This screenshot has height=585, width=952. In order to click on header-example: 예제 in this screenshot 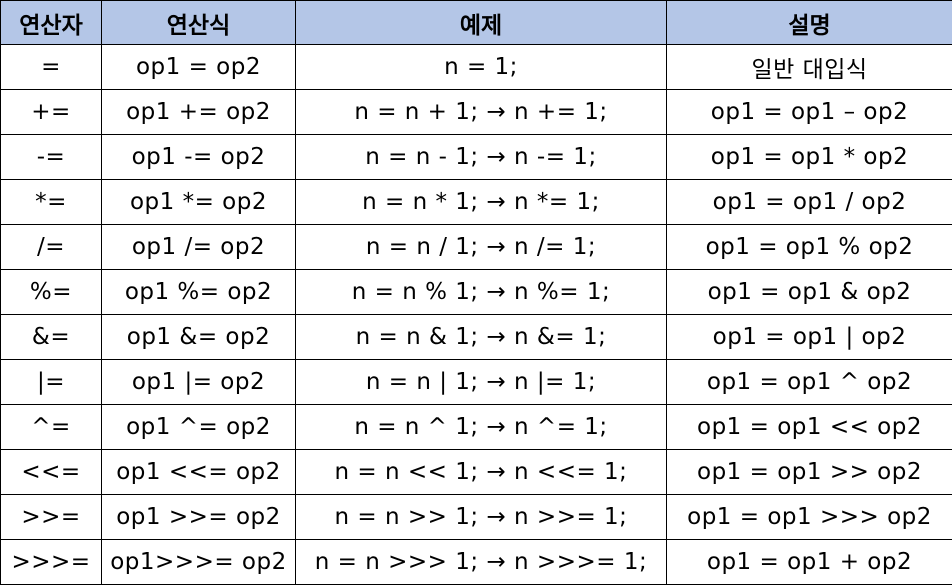, I will do `click(481, 22)`.